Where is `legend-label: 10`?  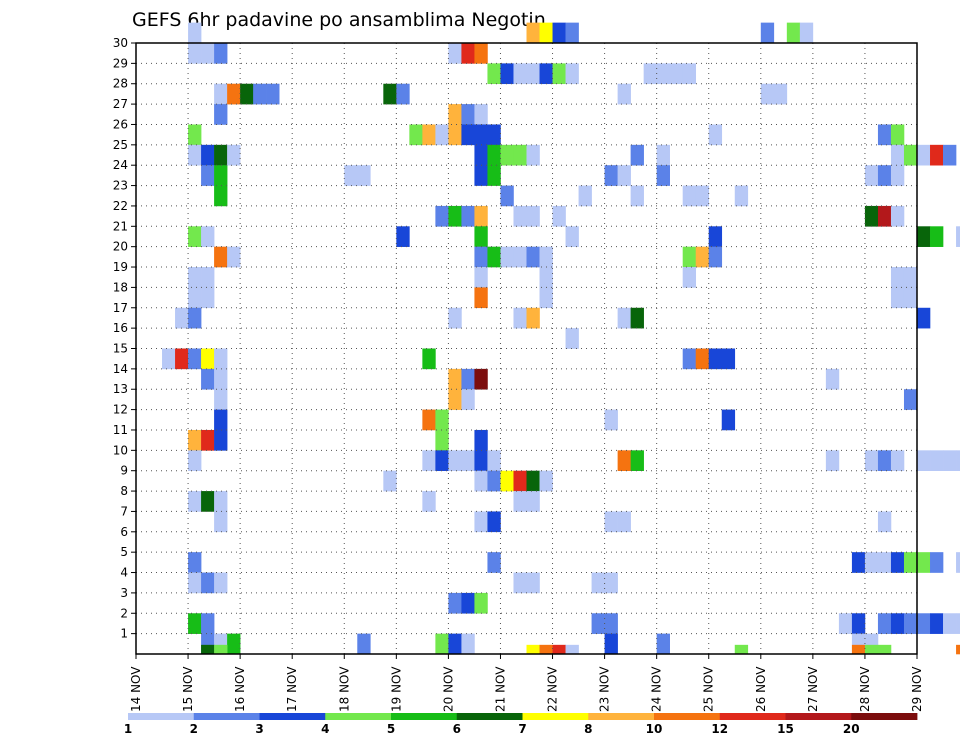
legend-label: 10 is located at coordinates (654, 729).